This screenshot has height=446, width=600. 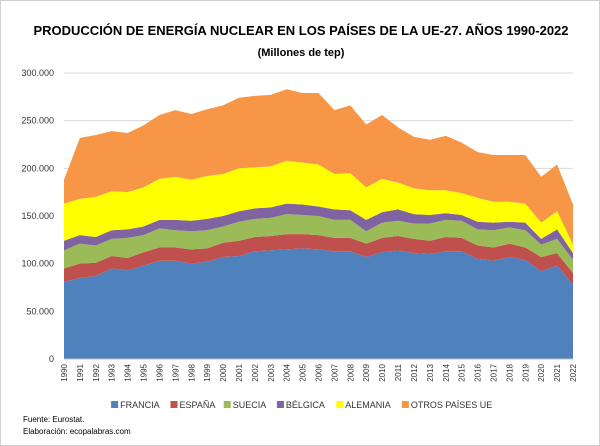 I want to click on x-tick-label: 1997, so click(x=175, y=372).